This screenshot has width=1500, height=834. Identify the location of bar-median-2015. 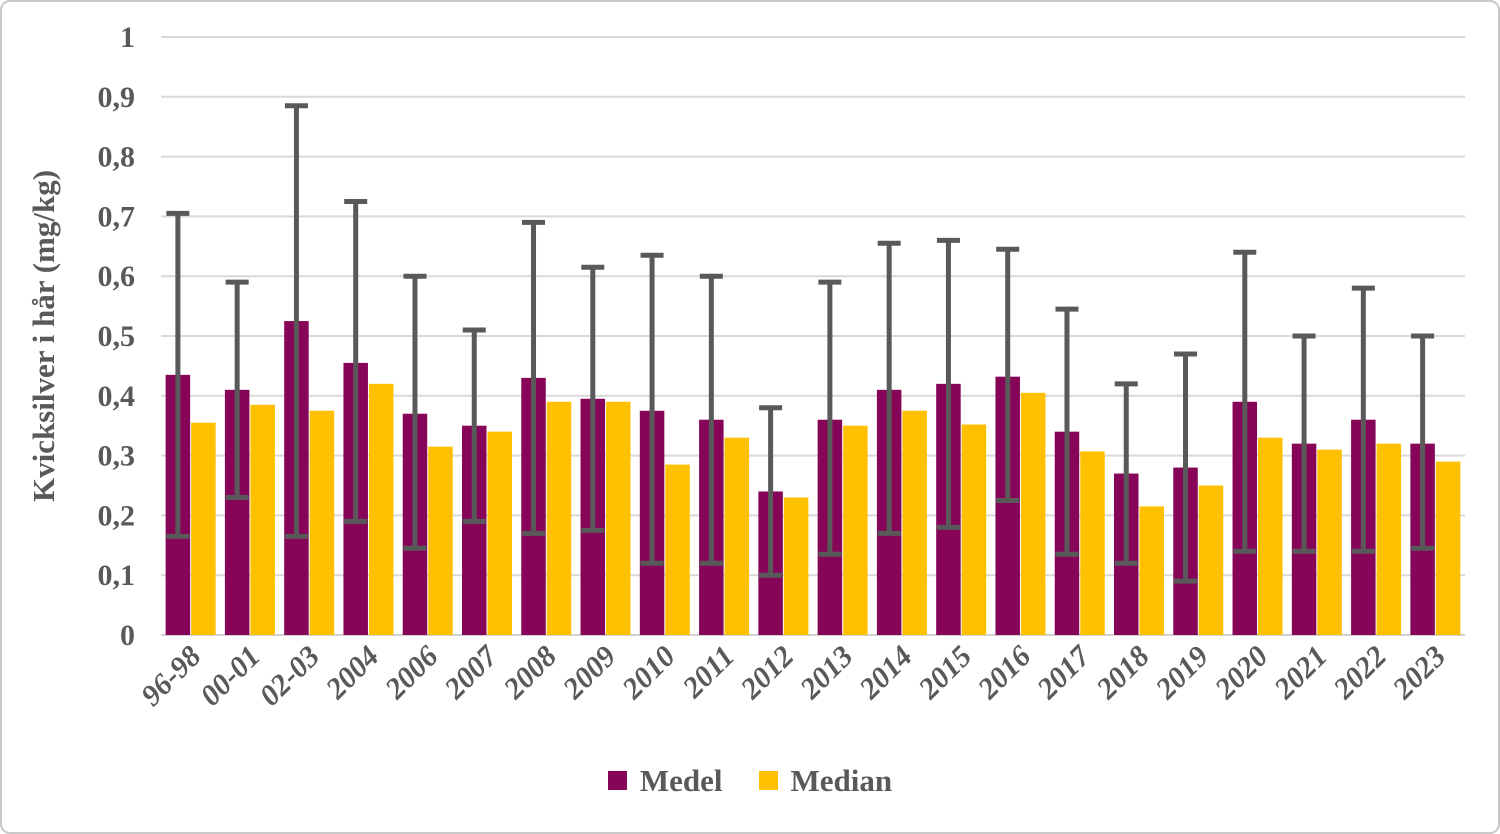
(974, 529).